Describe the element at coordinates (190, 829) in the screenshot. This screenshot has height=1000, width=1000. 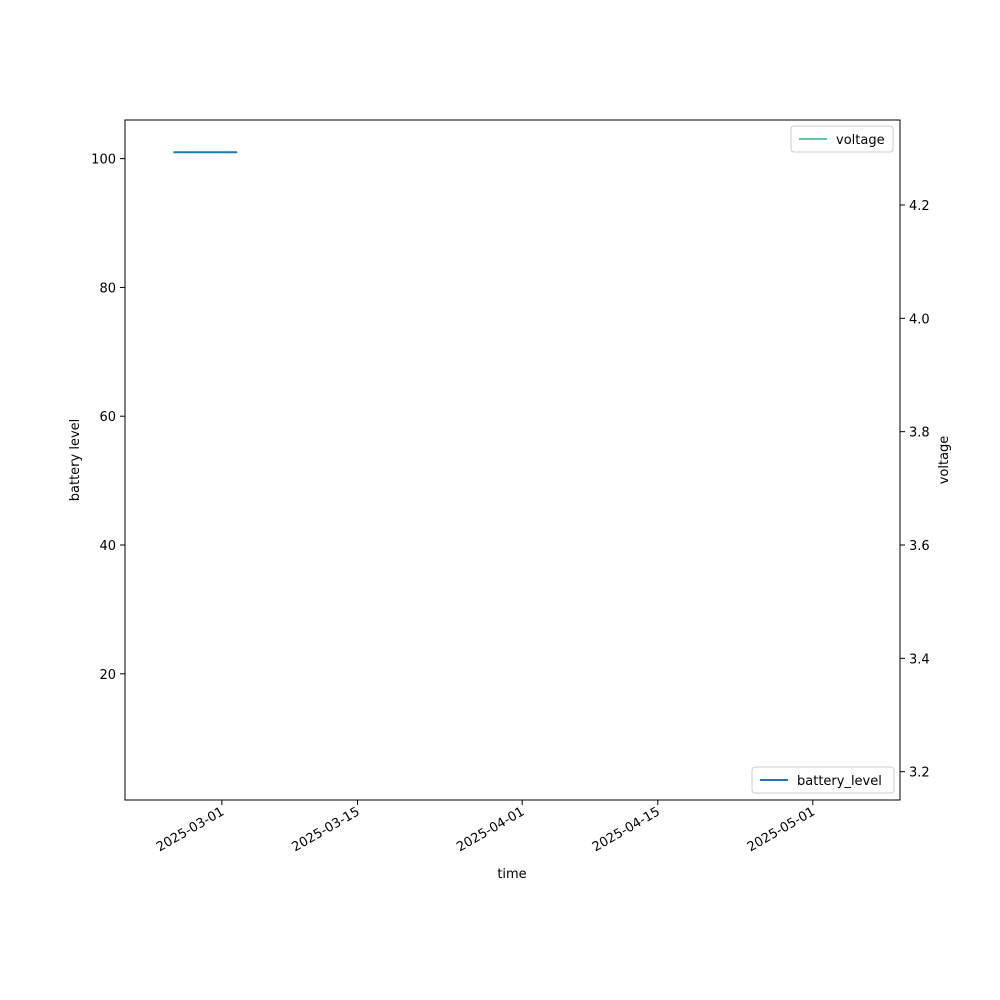
I see `x-tick-label: 2025-03-01` at that location.